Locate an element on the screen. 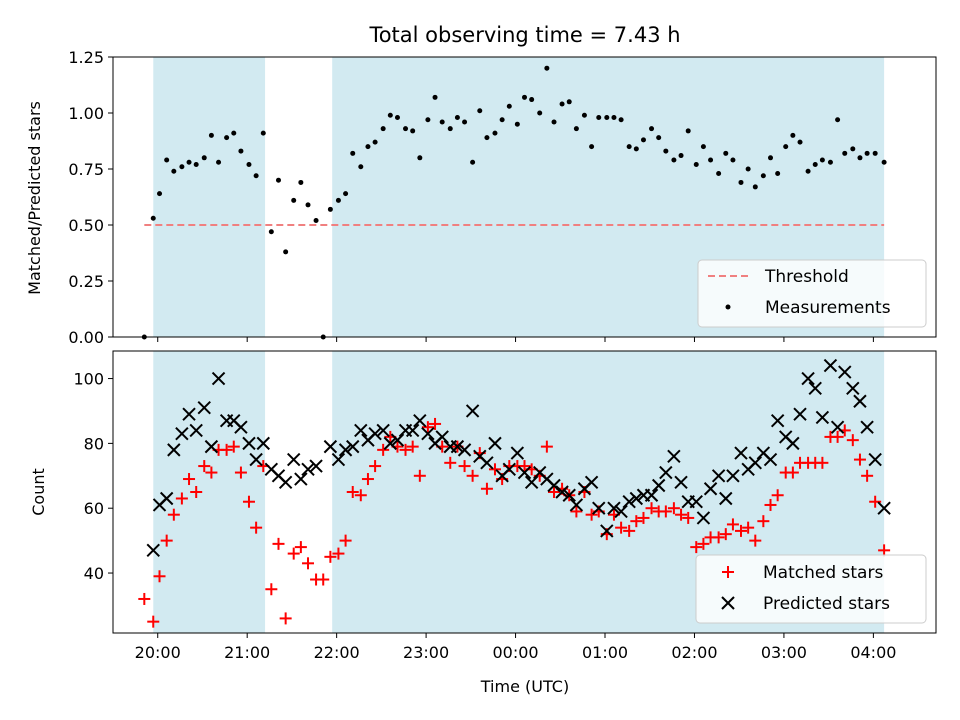 The image size is (960, 720). legend-measurements-label: Measurements is located at coordinates (828, 308).